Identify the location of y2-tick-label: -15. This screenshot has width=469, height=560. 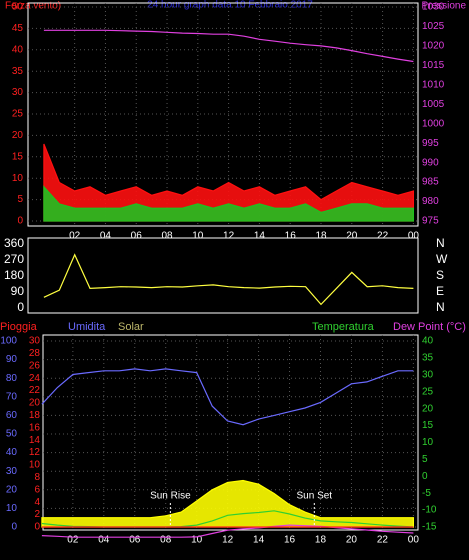
(429, 527).